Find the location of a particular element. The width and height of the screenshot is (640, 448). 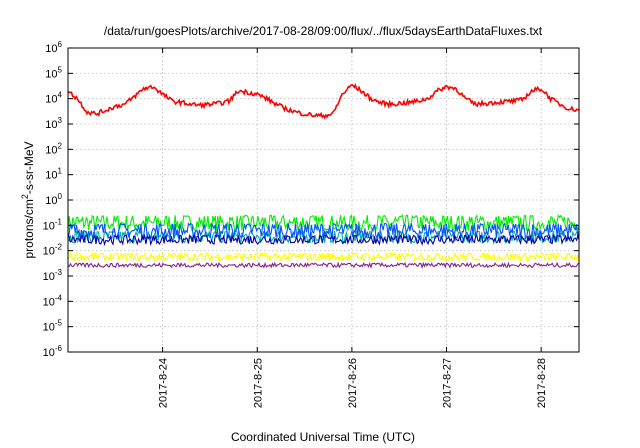

y-tick-label: 10⁻⁴ is located at coordinates (53, 300).